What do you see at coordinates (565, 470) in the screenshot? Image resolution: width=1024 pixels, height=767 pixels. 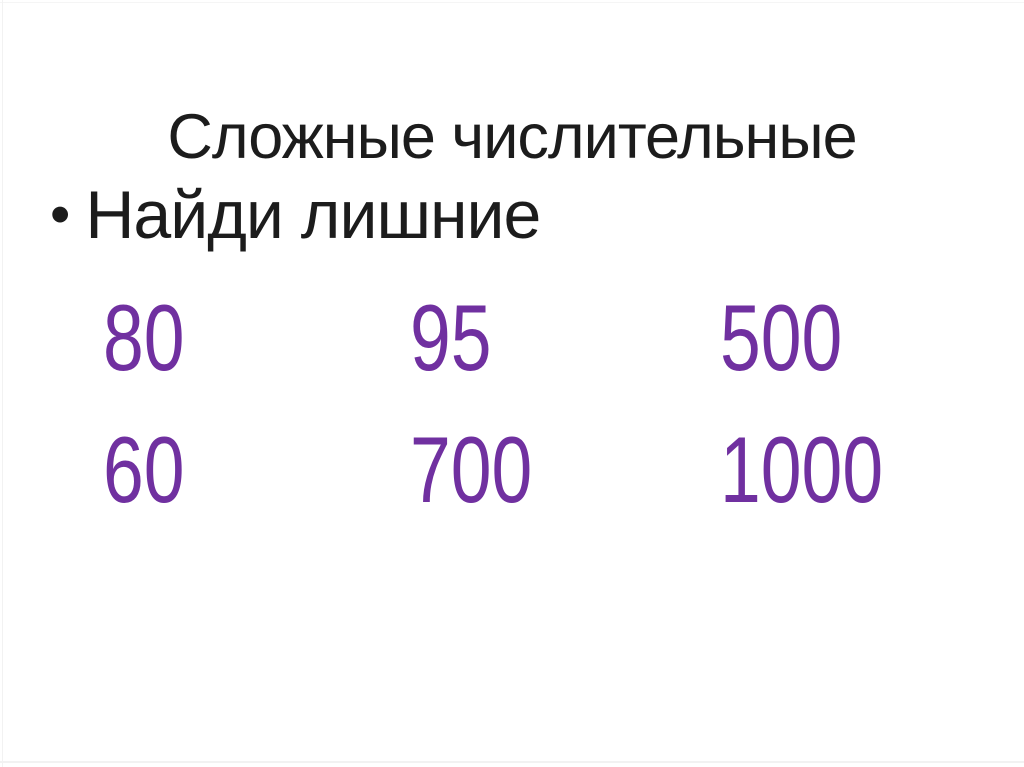 I see `number-cell: 700` at bounding box center [565, 470].